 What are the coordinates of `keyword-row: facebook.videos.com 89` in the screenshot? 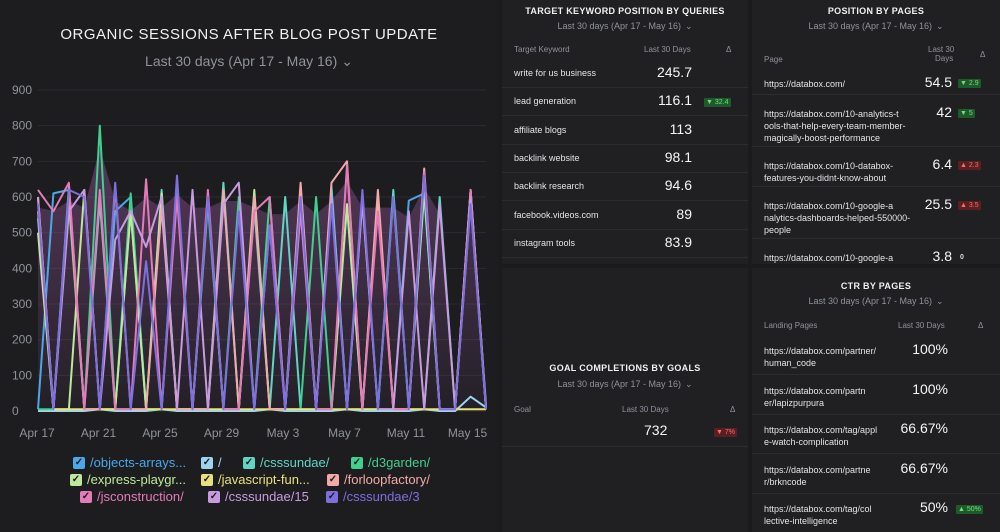 It's located at (625, 215).